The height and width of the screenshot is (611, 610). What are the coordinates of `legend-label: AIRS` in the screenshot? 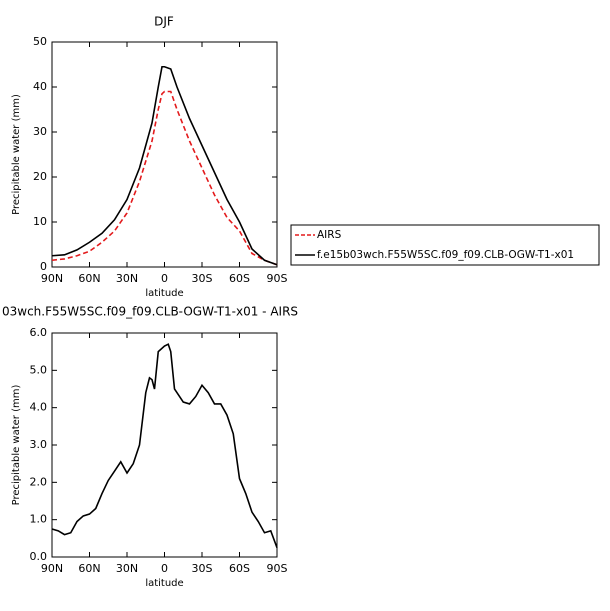 It's located at (329, 235).